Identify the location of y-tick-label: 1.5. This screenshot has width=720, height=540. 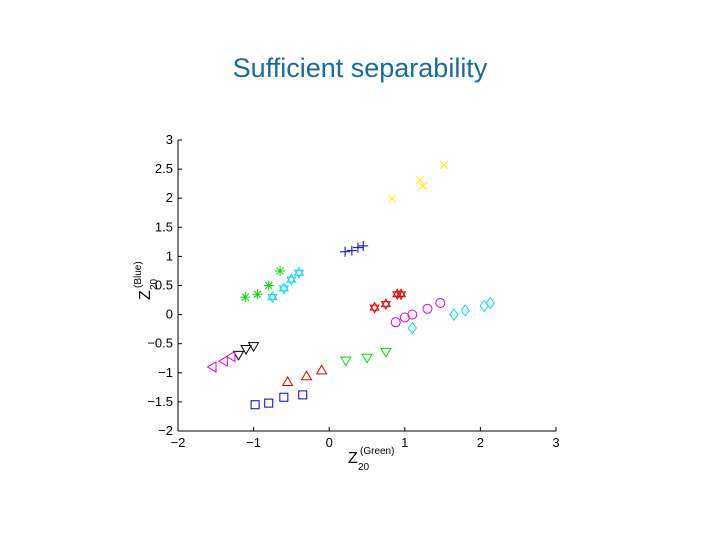
(164, 226).